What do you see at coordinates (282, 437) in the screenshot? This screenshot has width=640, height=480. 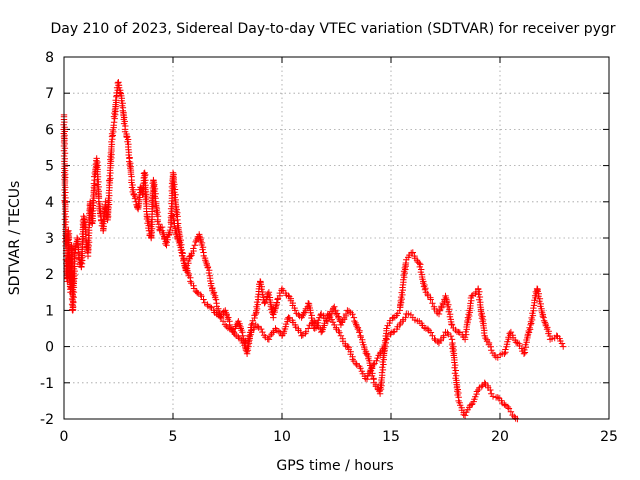 I see `x-tick-label: 10` at bounding box center [282, 437].